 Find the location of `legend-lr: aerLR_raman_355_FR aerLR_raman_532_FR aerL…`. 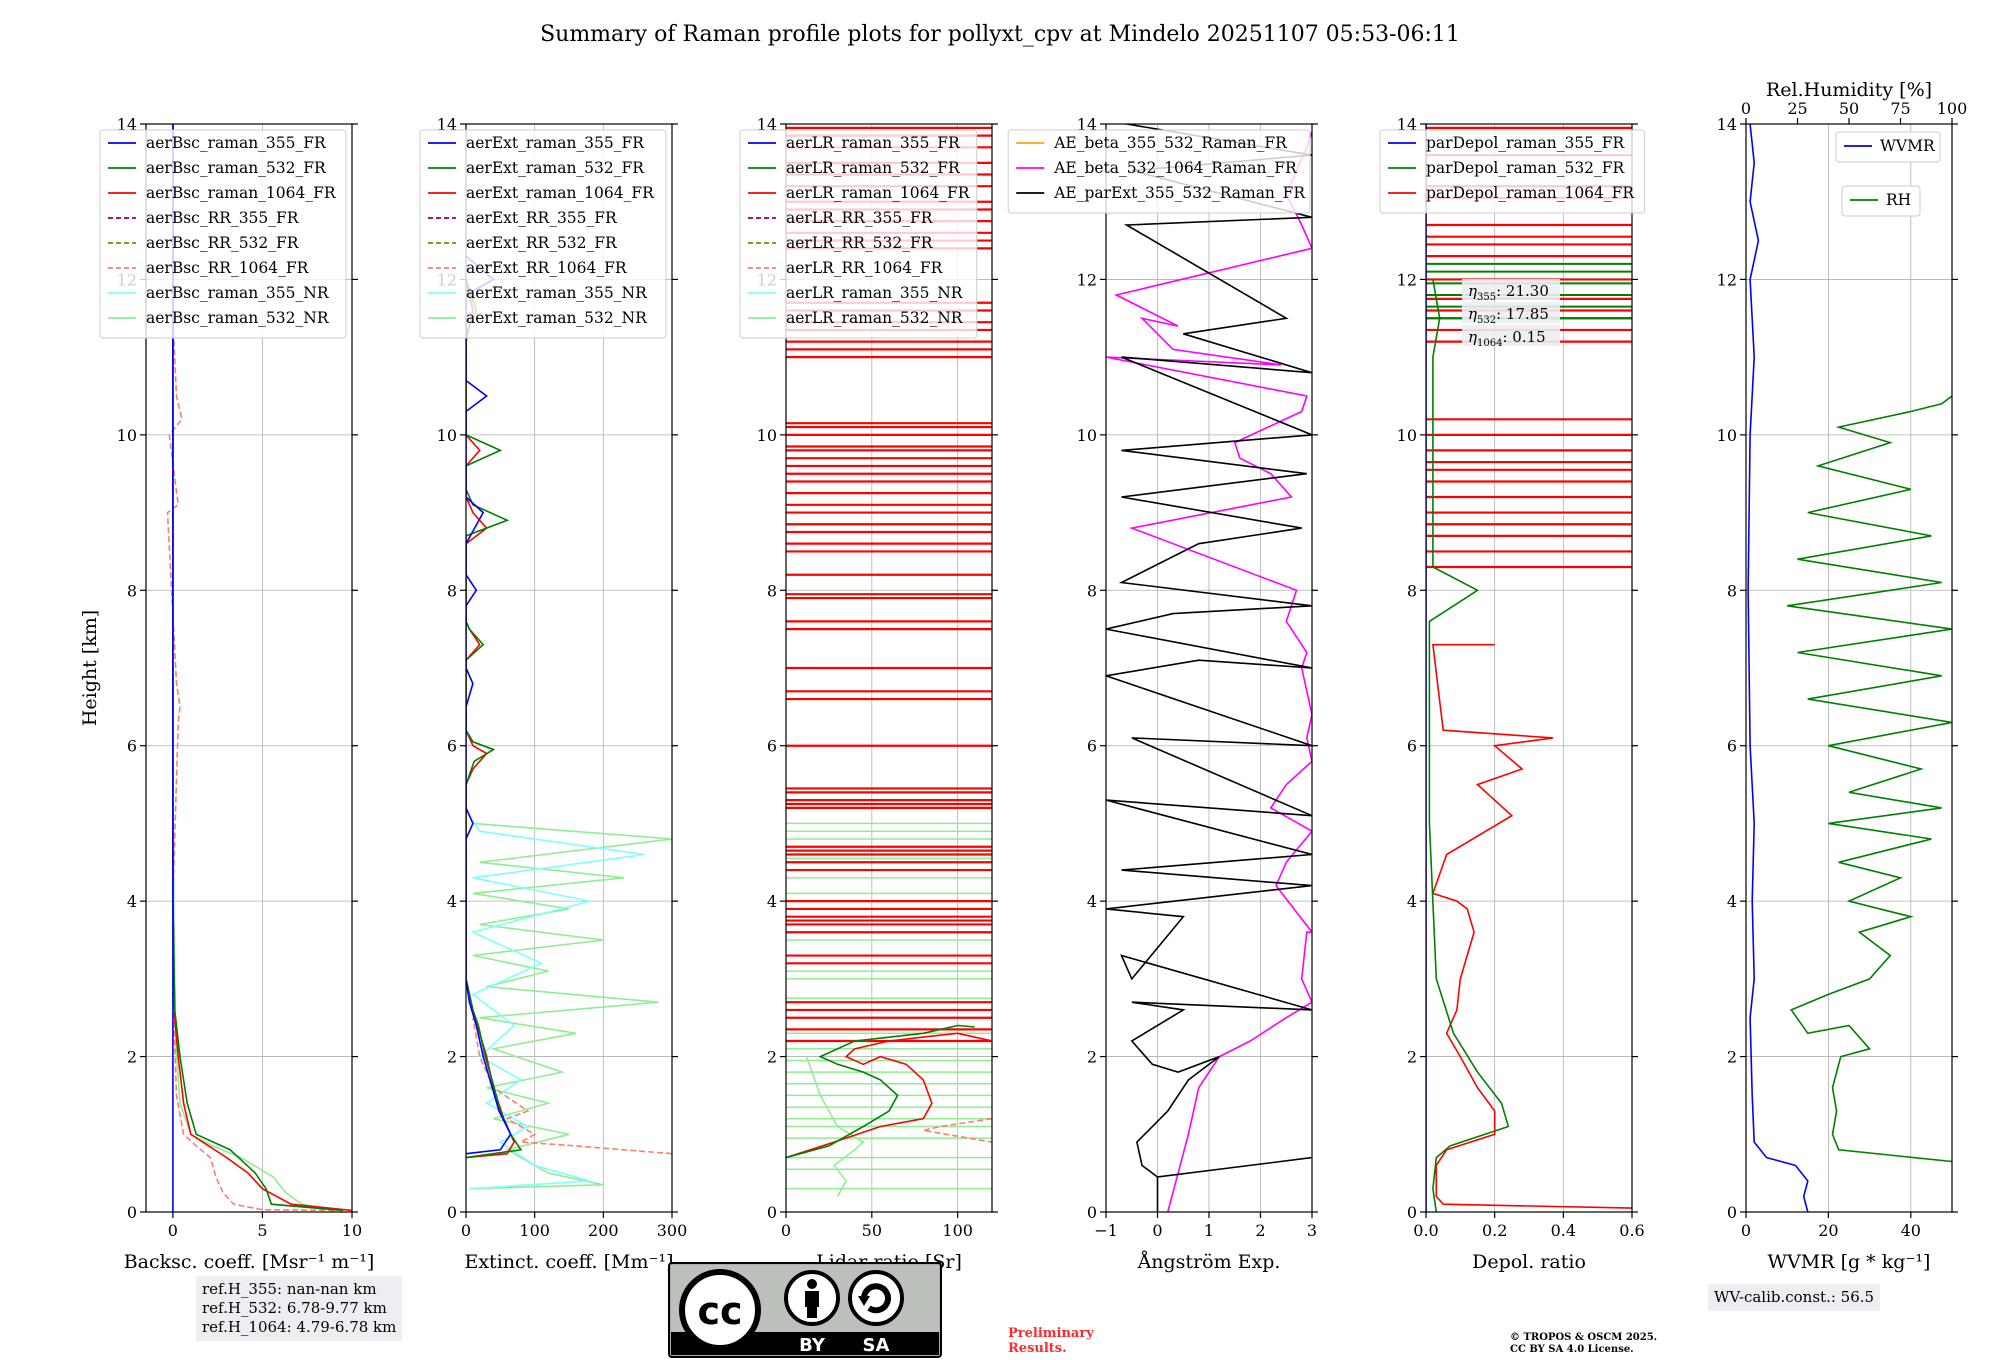

legend-lr: aerLR_raman_355_FR aerLR_raman_532_FR aerL… is located at coordinates (858, 234).